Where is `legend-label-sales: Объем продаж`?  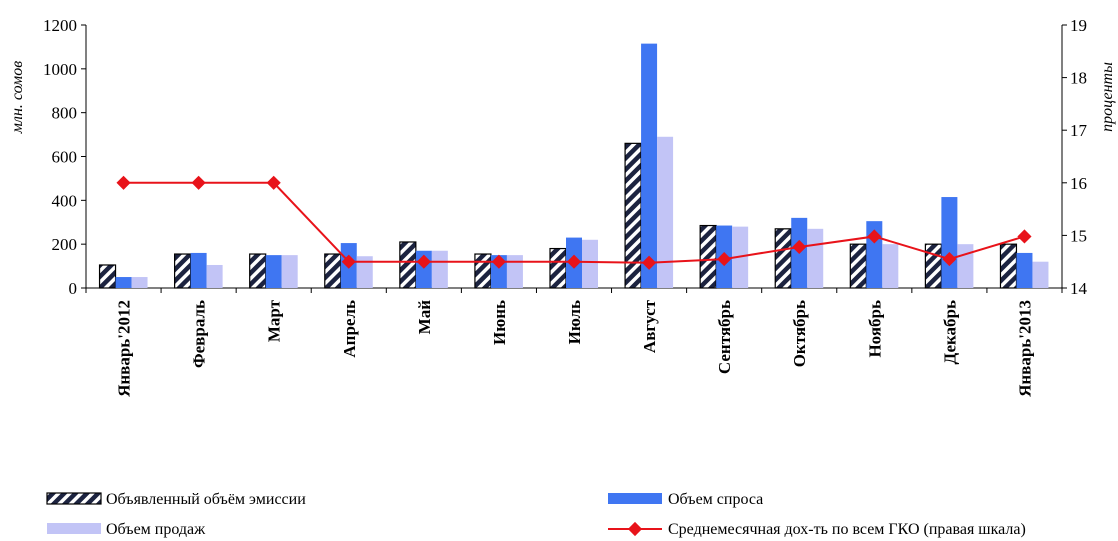 legend-label-sales: Объем продаж is located at coordinates (156, 529).